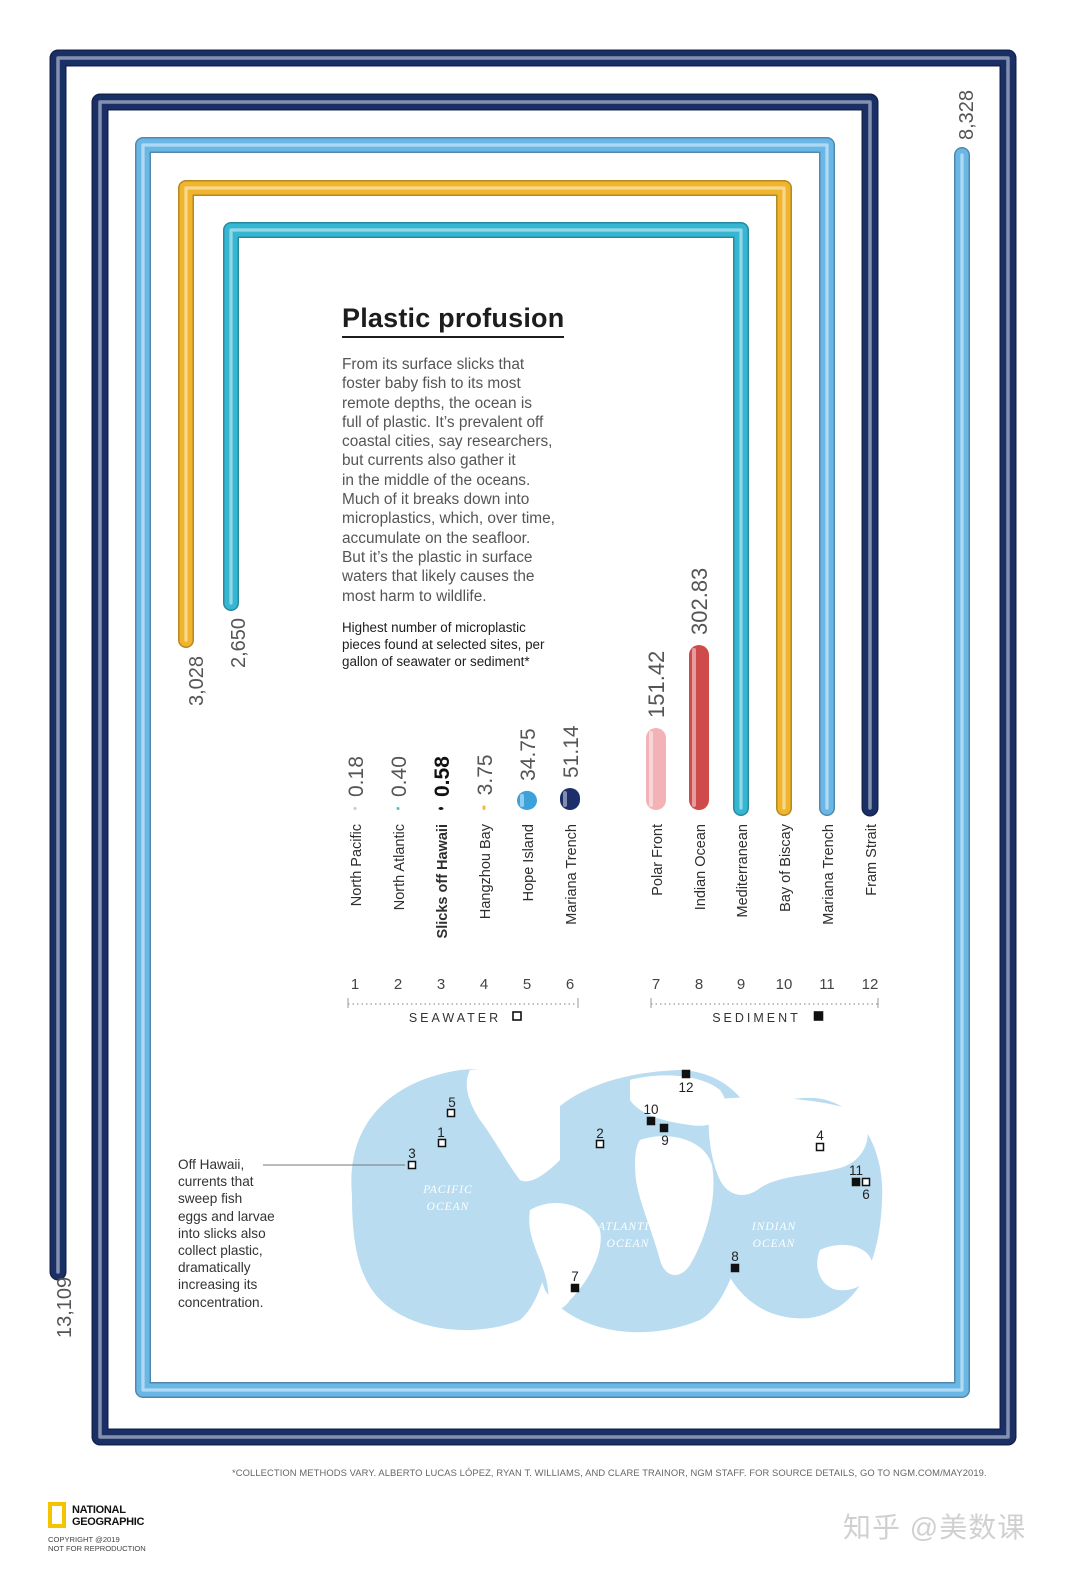 The width and height of the screenshot is (1080, 1587). I want to click on site-name-12: Fram Strait, so click(872, 860).